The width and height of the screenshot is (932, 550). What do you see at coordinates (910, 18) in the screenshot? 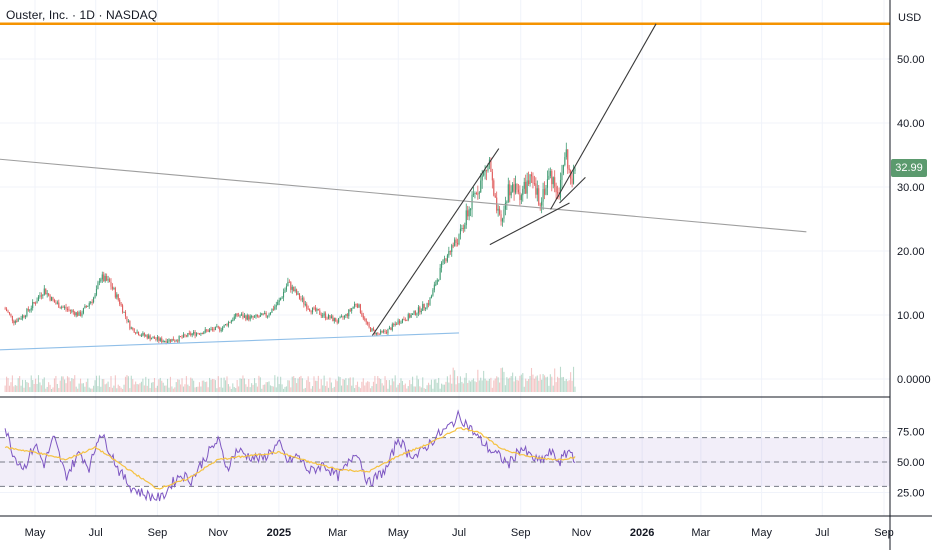
I see `currency-label: USD` at bounding box center [910, 18].